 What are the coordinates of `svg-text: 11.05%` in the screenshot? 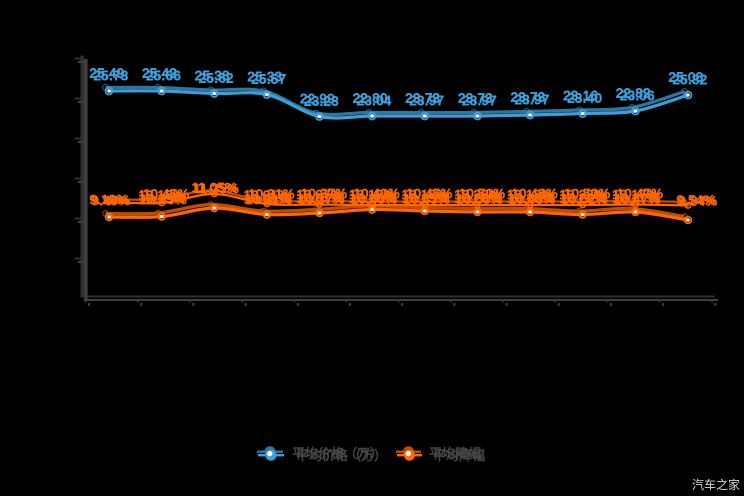 It's located at (215, 187).